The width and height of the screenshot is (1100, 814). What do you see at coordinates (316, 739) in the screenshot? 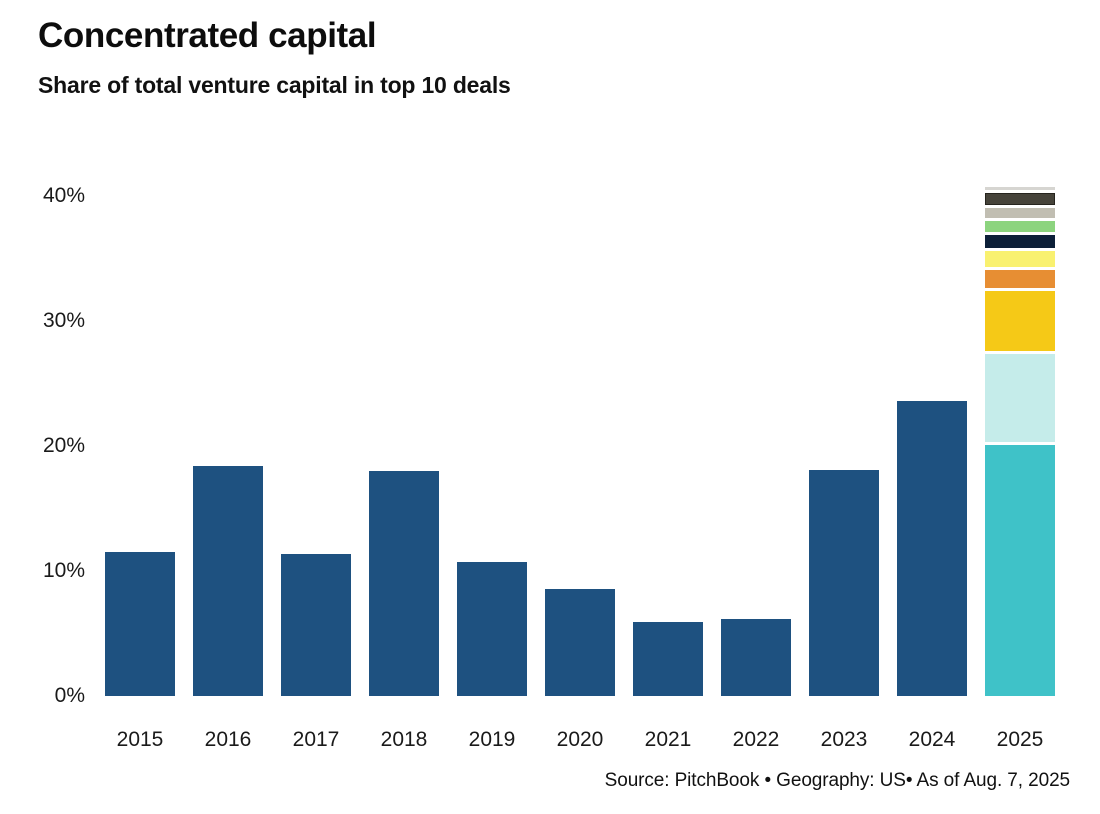
I see `x-tick-label-2017: 2017` at bounding box center [316, 739].